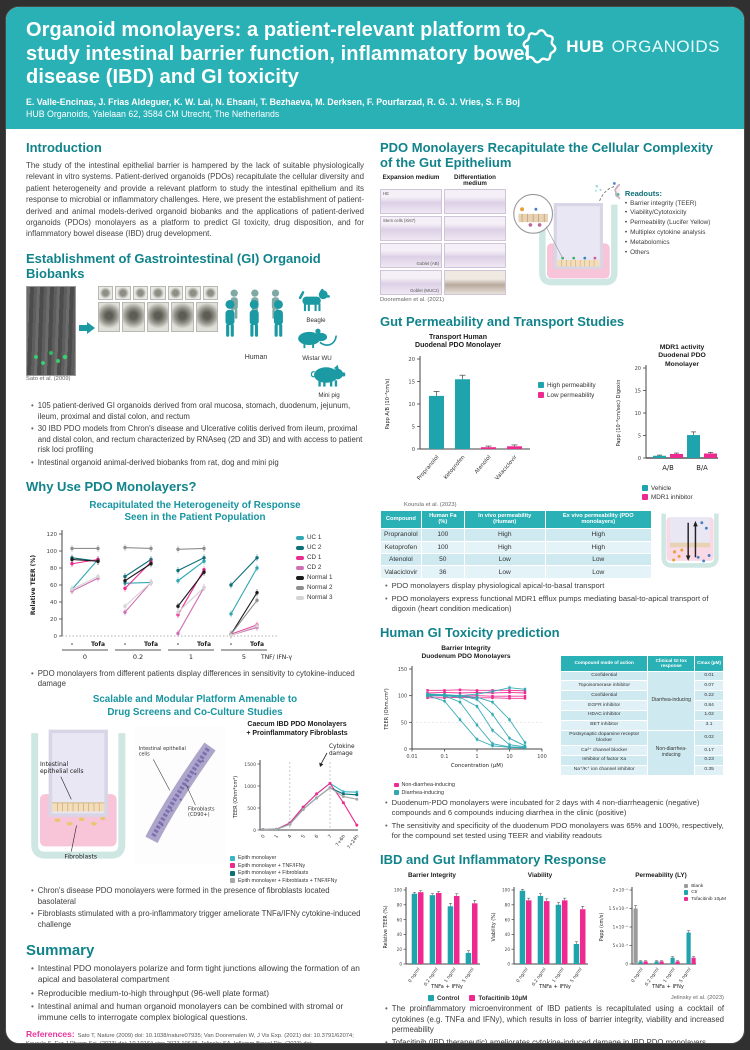 Image resolution: width=750 pixels, height=1050 pixels. Describe the element at coordinates (442, 519) in the screenshot. I see `table-header: Human Fa (%)` at that location.